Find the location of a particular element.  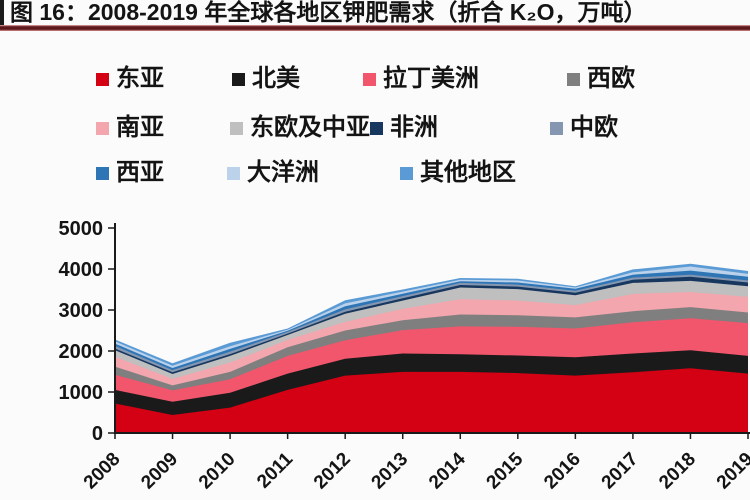

left-border-bar is located at coordinates (2, 12).